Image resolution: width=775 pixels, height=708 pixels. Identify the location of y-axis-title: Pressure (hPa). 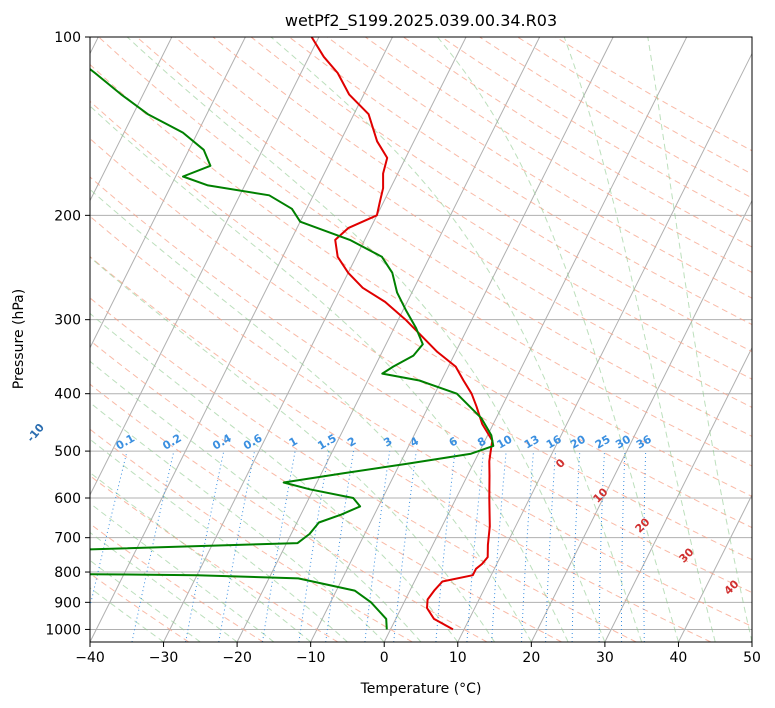
(19, 339).